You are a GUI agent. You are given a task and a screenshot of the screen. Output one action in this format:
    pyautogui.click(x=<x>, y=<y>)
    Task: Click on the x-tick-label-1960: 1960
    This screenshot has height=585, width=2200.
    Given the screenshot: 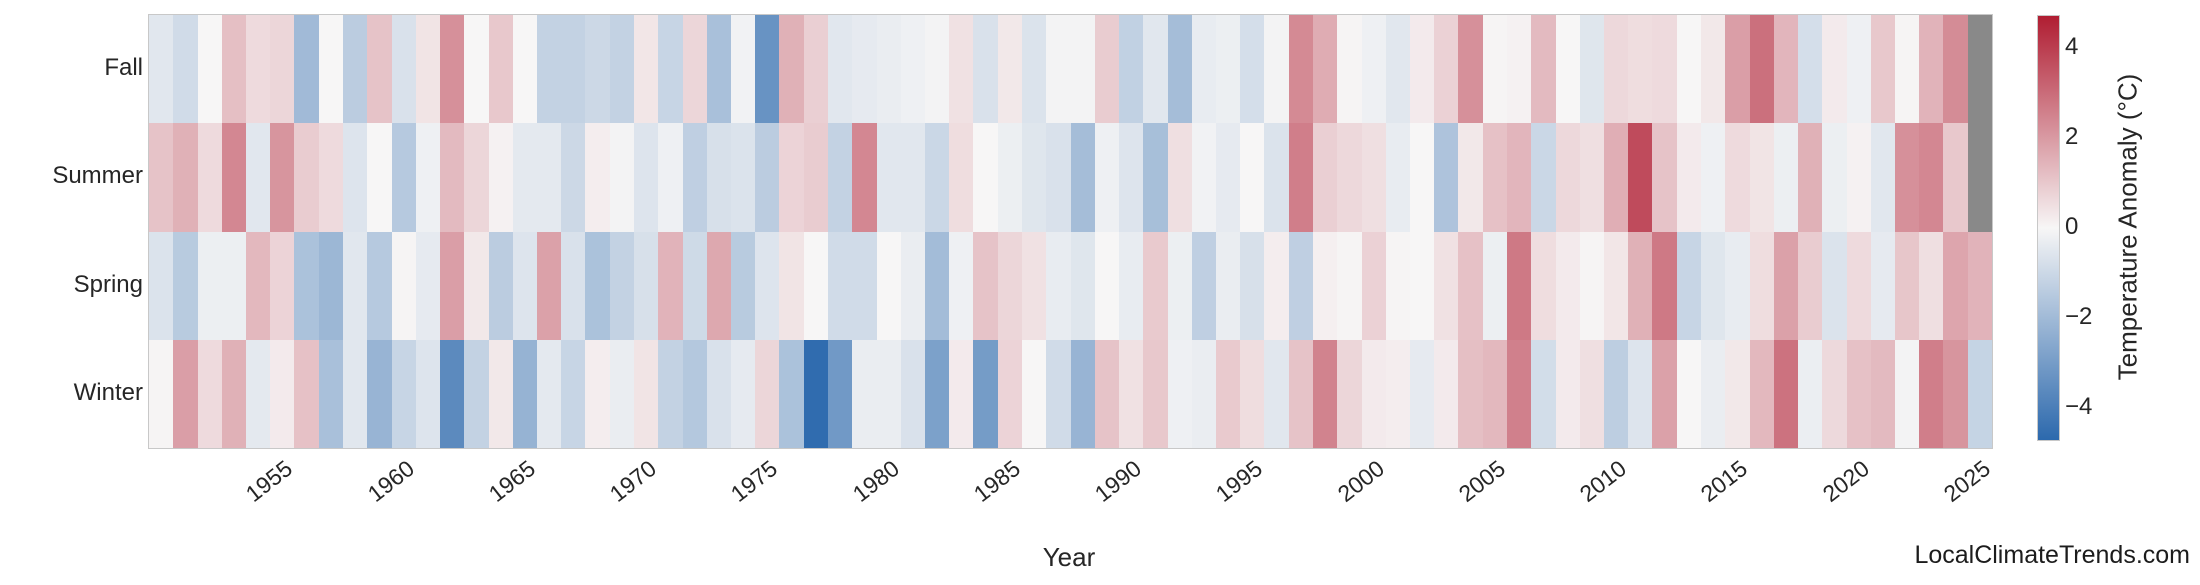 What is the action you would take?
    pyautogui.click(x=390, y=481)
    